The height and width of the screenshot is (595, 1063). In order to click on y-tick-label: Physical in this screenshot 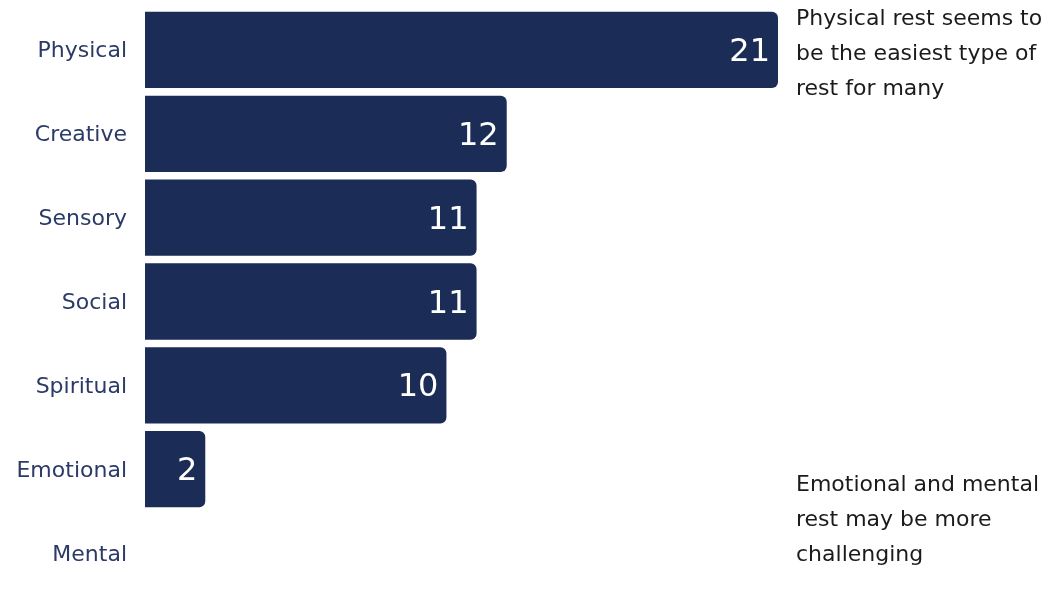, I will do `click(82, 50)`.